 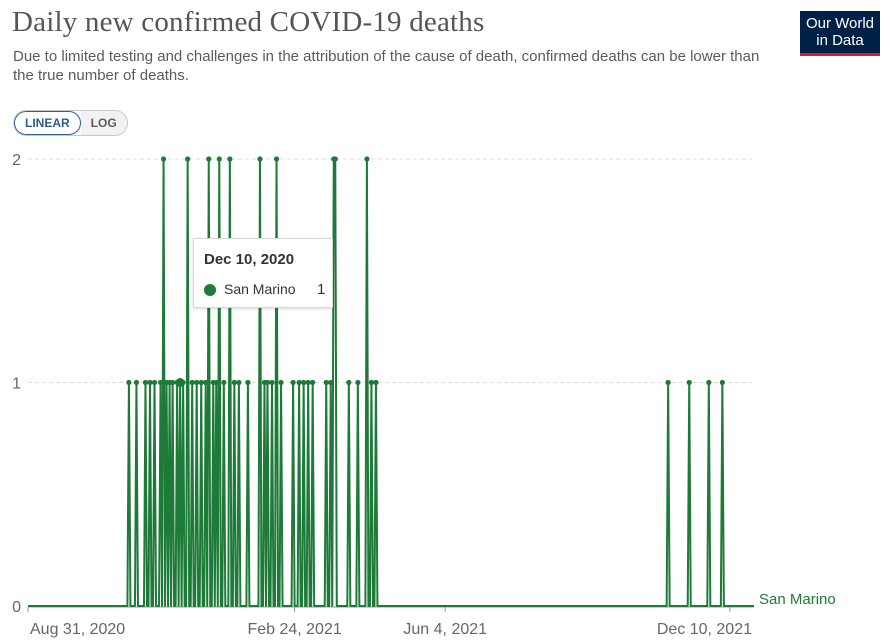 I want to click on tooltip-value: 1, so click(x=321, y=289).